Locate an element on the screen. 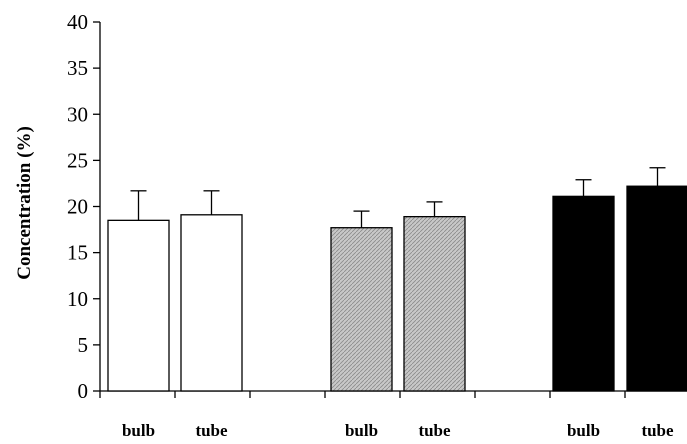 The width and height of the screenshot is (687, 444). category-labels: bulb tube bulb tube bulb tube is located at coordinates (398, 430).